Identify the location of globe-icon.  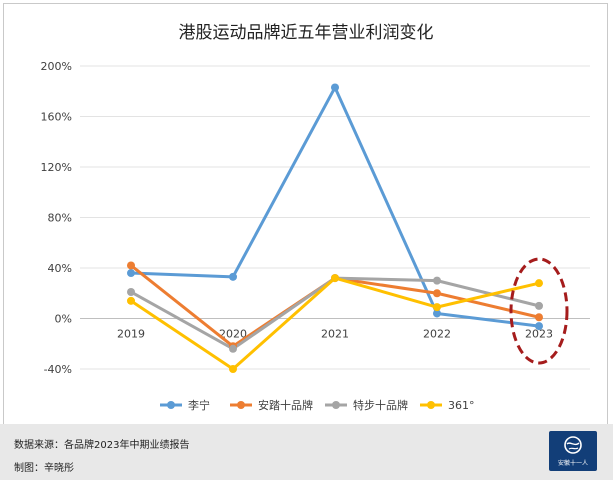
(573, 445).